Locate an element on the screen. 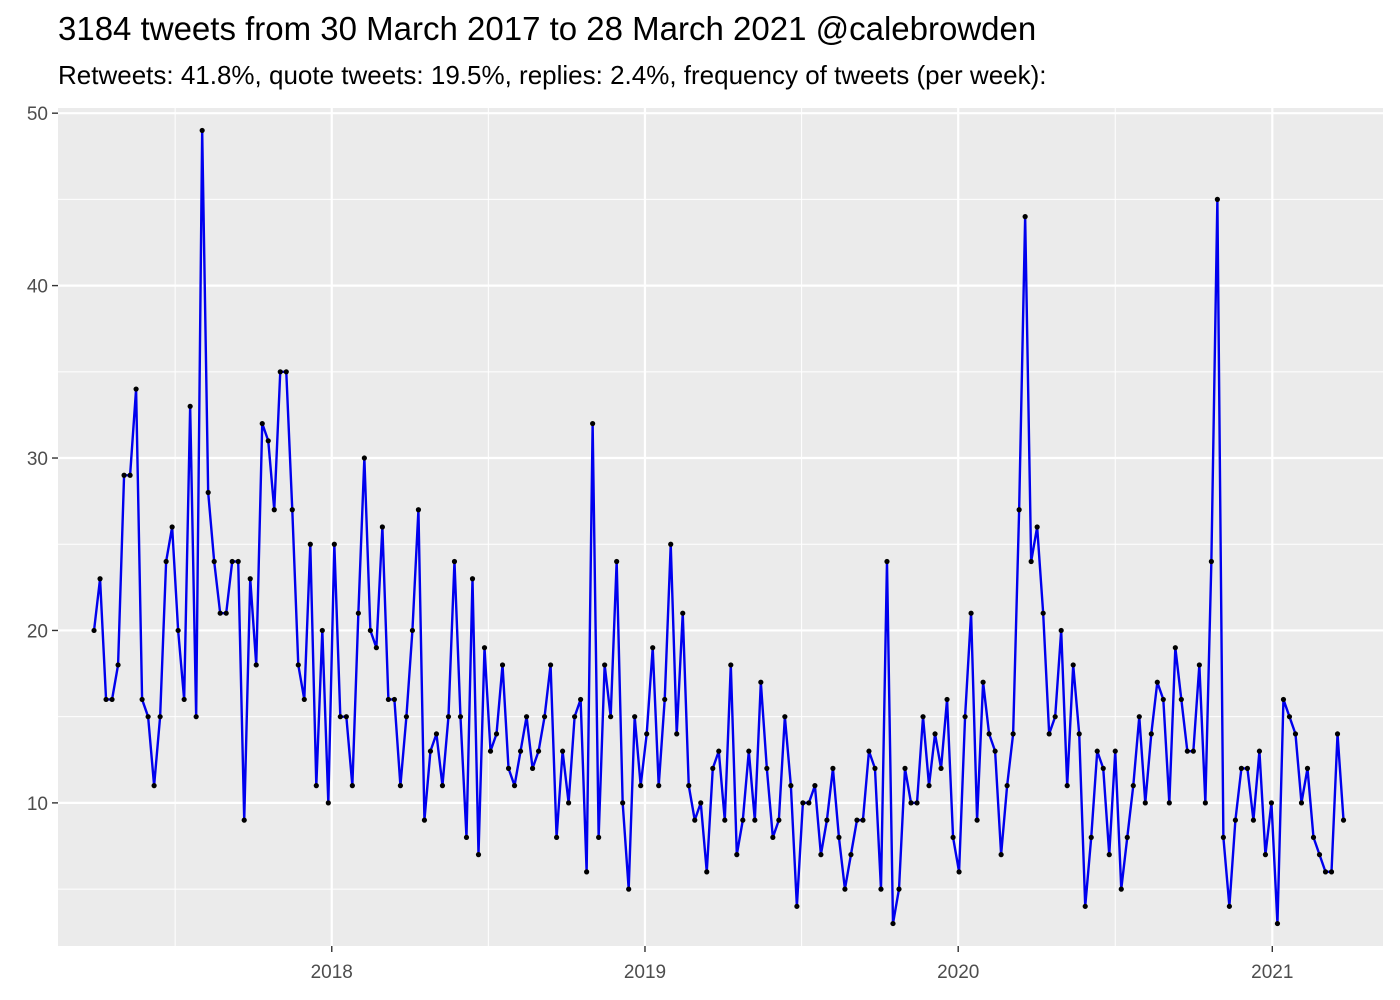  x-tick-label: 2018 is located at coordinates (332, 972).